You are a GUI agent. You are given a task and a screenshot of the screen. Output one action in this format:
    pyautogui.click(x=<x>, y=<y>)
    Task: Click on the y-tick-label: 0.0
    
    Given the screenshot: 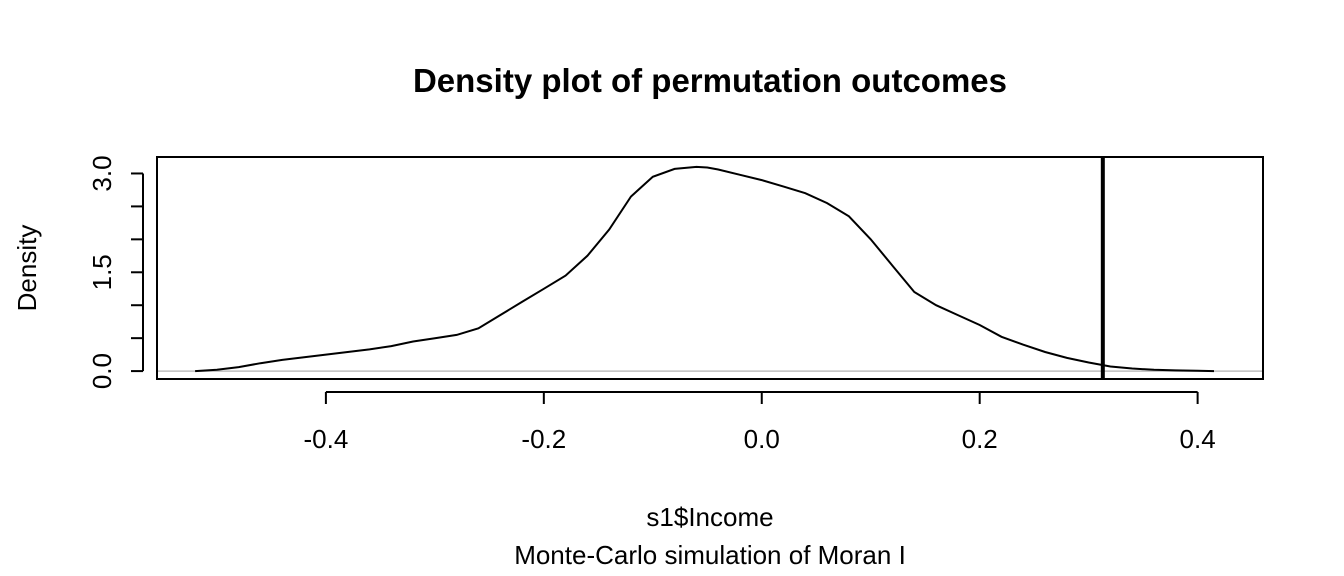 What is the action you would take?
    pyautogui.click(x=102, y=371)
    